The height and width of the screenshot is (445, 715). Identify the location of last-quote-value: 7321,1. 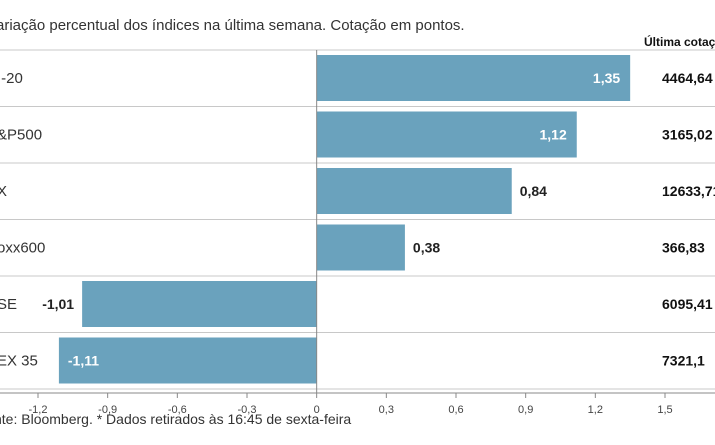
(683, 361).